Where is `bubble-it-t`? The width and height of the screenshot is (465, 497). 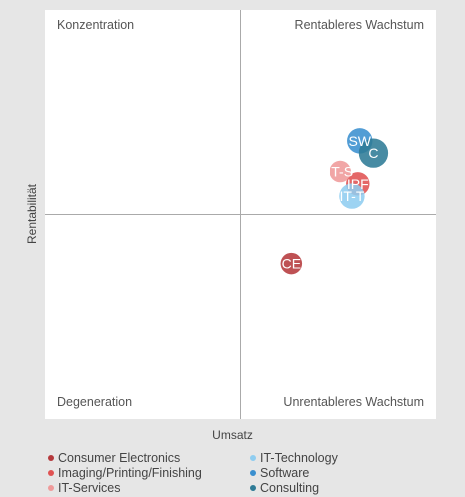 bubble-it-t is located at coordinates (352, 196).